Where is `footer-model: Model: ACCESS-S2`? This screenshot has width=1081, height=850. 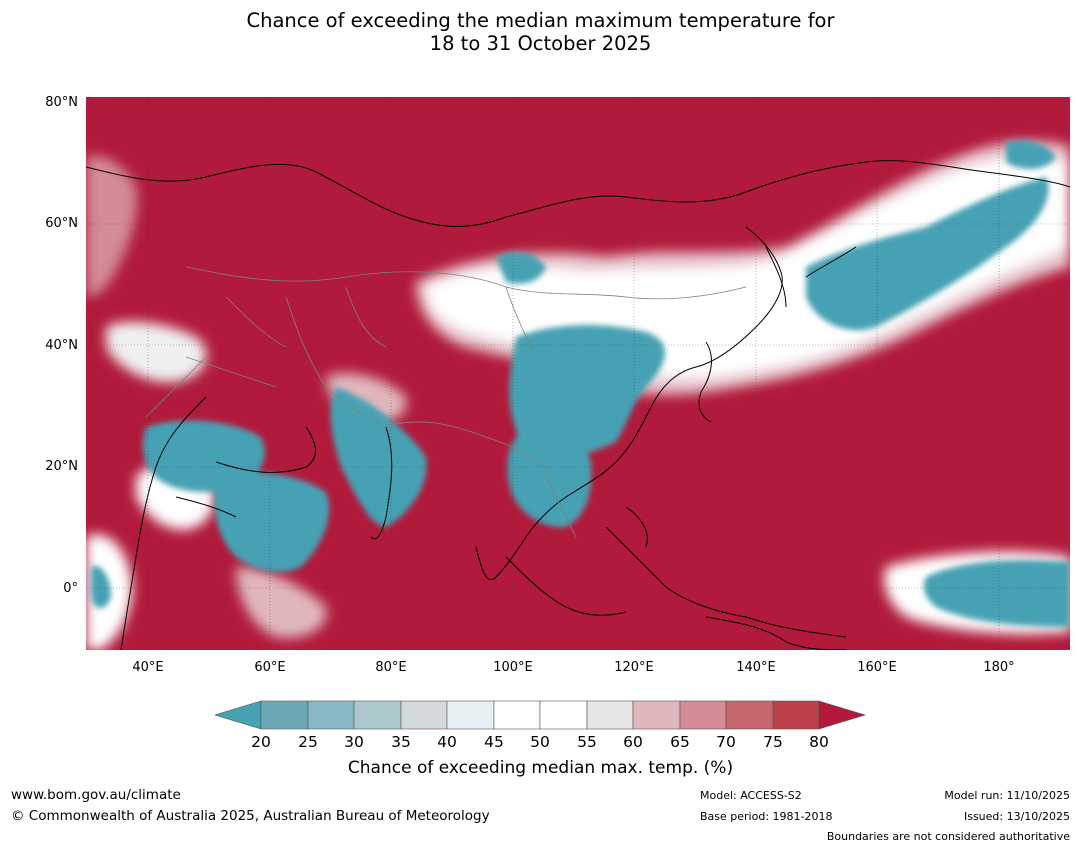
footer-model: Model: ACCESS-S2 is located at coordinates (751, 795).